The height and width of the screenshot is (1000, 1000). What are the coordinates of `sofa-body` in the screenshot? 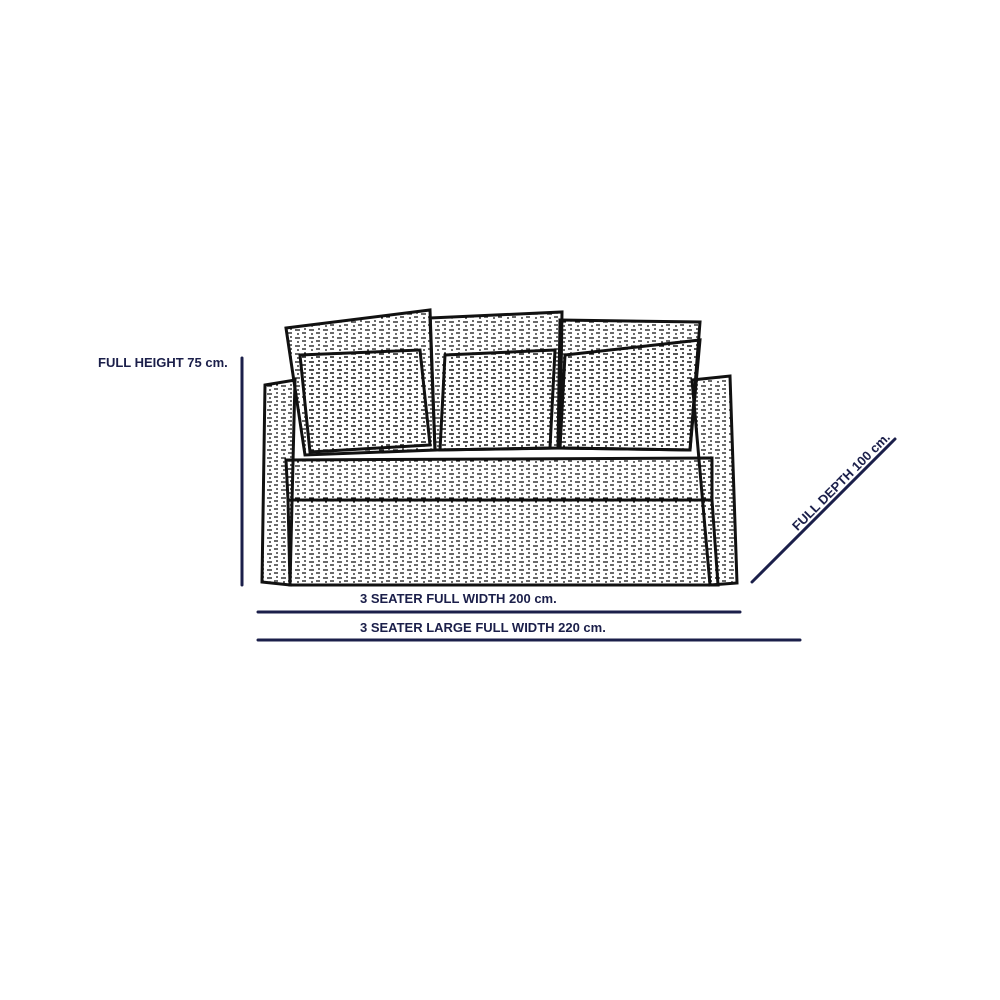 It's located at (499, 447).